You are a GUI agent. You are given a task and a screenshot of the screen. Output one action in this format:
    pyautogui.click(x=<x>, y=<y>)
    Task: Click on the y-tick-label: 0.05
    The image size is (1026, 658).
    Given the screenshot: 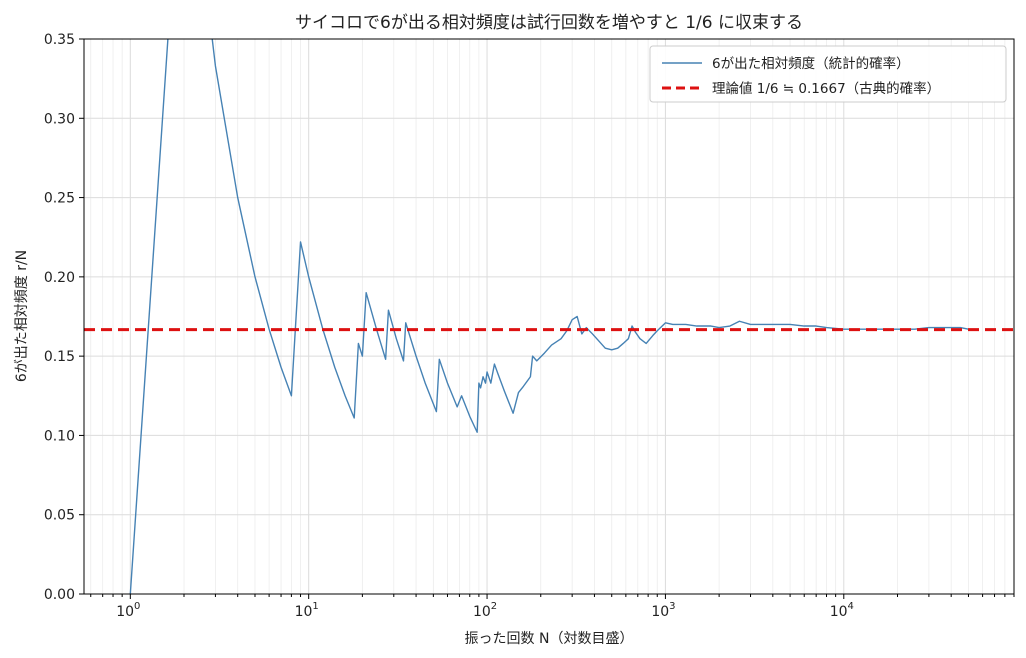 What is the action you would take?
    pyautogui.click(x=59, y=516)
    